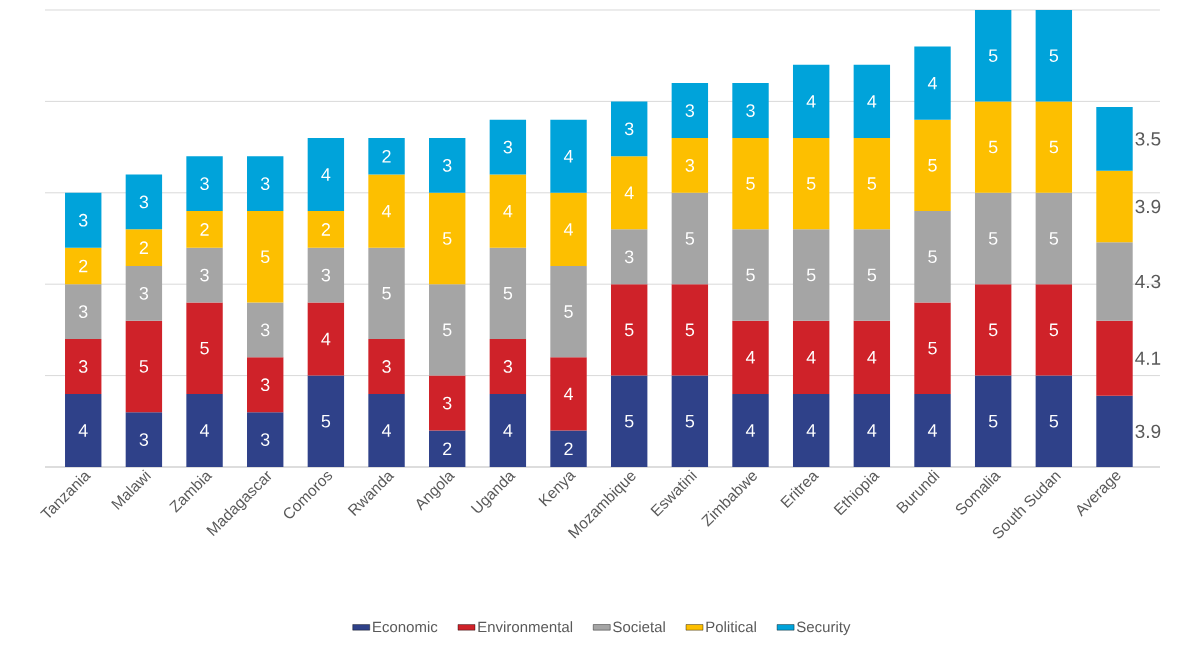  What do you see at coordinates (1148, 139) in the screenshot?
I see `data-label: 3.5` at bounding box center [1148, 139].